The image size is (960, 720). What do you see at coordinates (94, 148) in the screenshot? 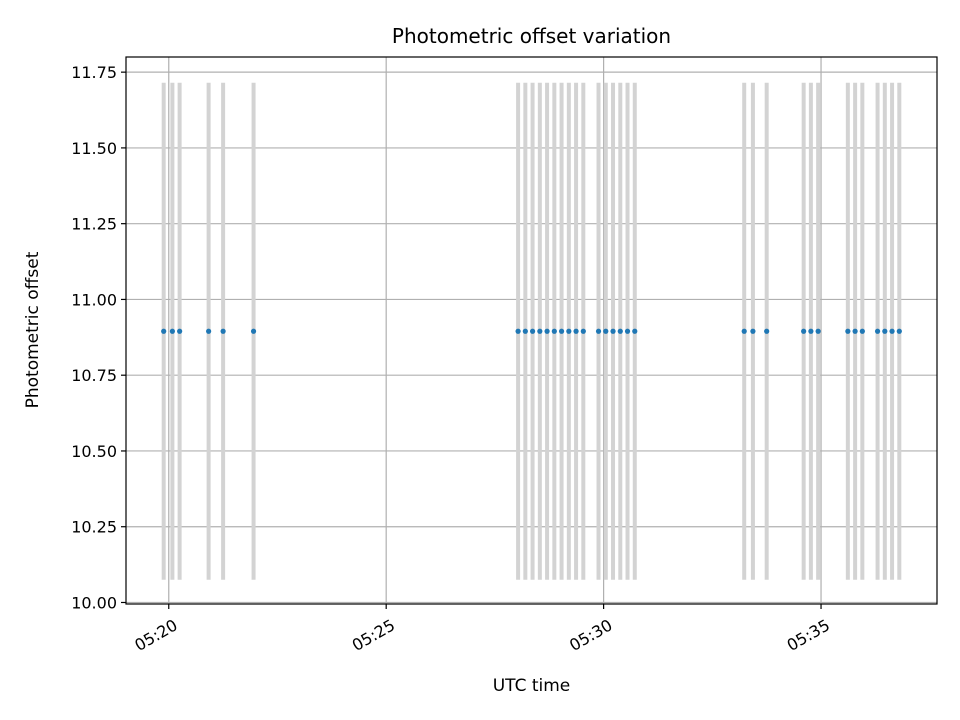
I see `y-tick-label: 11.50` at bounding box center [94, 148].